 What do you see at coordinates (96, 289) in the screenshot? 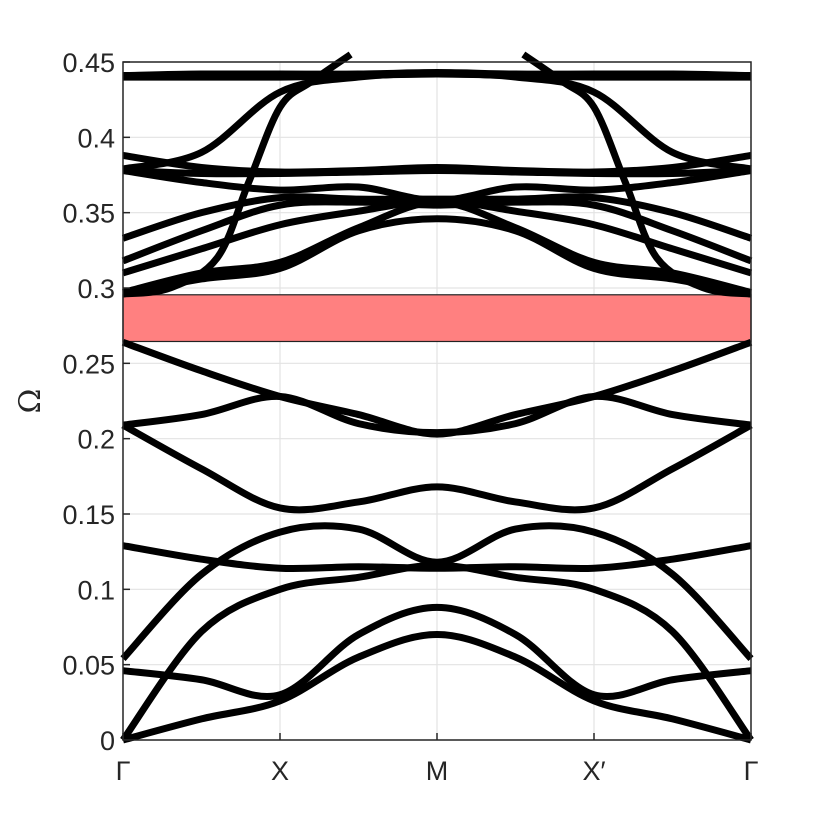
I see `y-tick-label: 0.3` at bounding box center [96, 289].